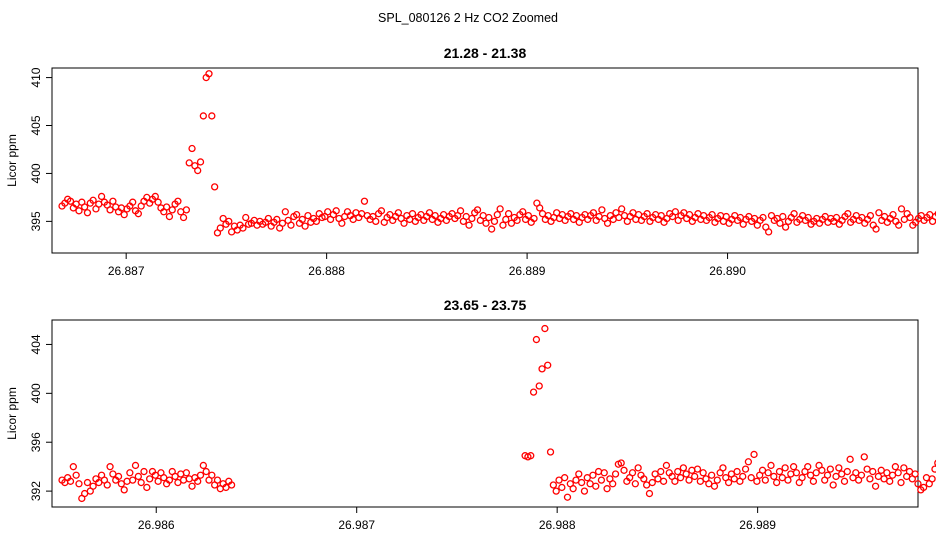 The height and width of the screenshot is (540, 936). Describe the element at coordinates (36, 344) in the screenshot. I see `y-tick-label: 404` at that location.